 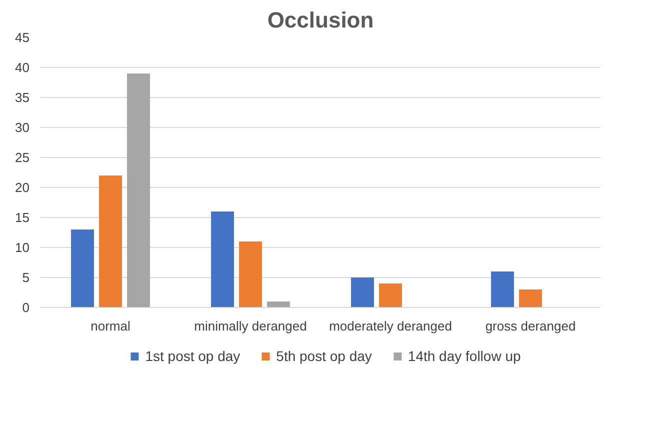 I want to click on y-tick-label: 25, so click(x=22, y=157).